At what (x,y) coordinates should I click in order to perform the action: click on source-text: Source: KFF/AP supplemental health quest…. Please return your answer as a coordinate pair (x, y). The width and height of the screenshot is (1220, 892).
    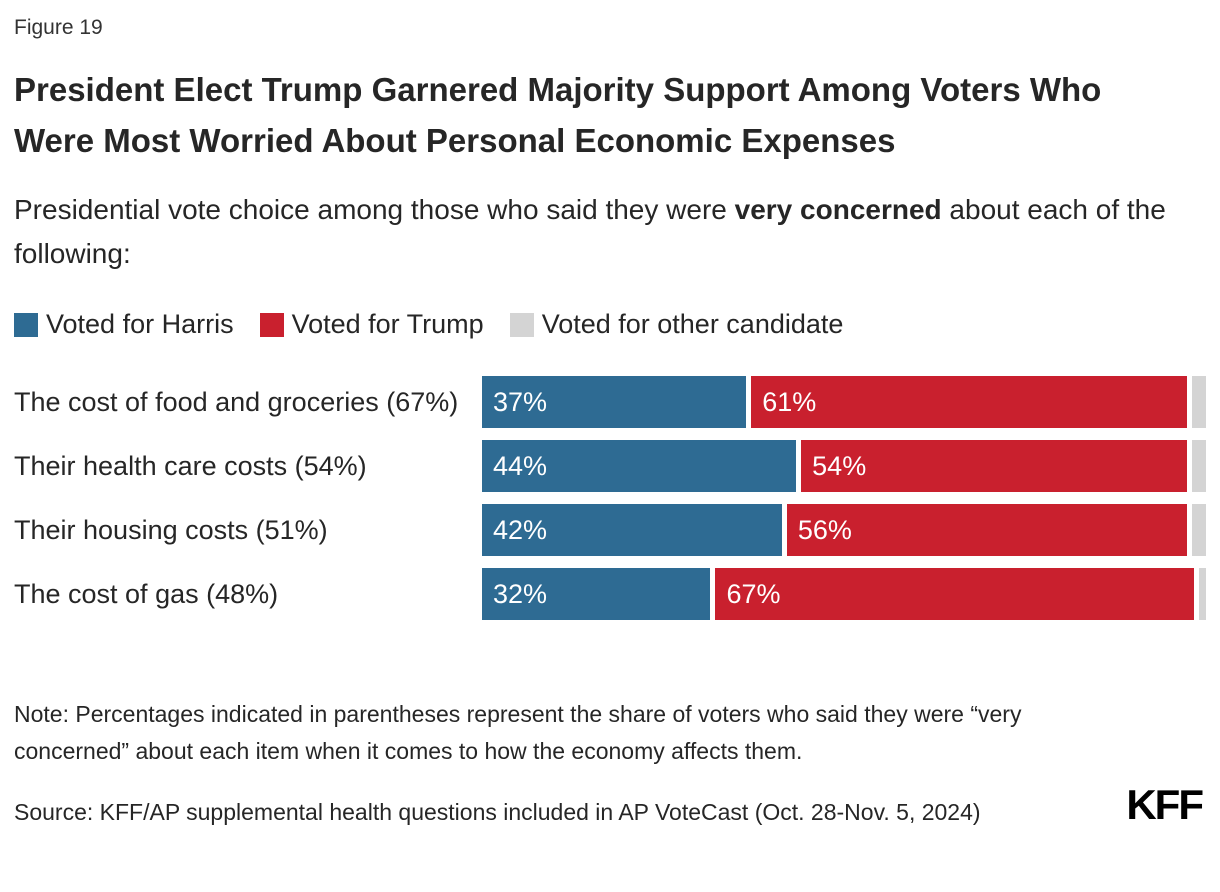
    Looking at the image, I should click on (497, 811).